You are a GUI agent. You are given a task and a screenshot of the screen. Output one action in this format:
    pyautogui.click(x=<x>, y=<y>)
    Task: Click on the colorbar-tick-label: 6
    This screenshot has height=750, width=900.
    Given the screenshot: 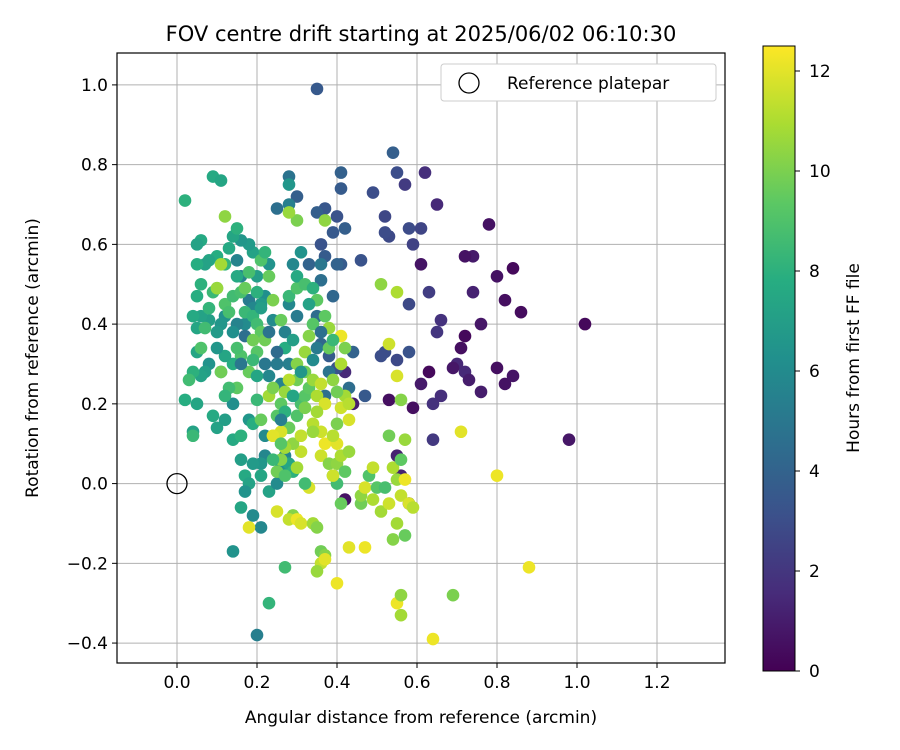 What is the action you would take?
    pyautogui.click(x=814, y=372)
    